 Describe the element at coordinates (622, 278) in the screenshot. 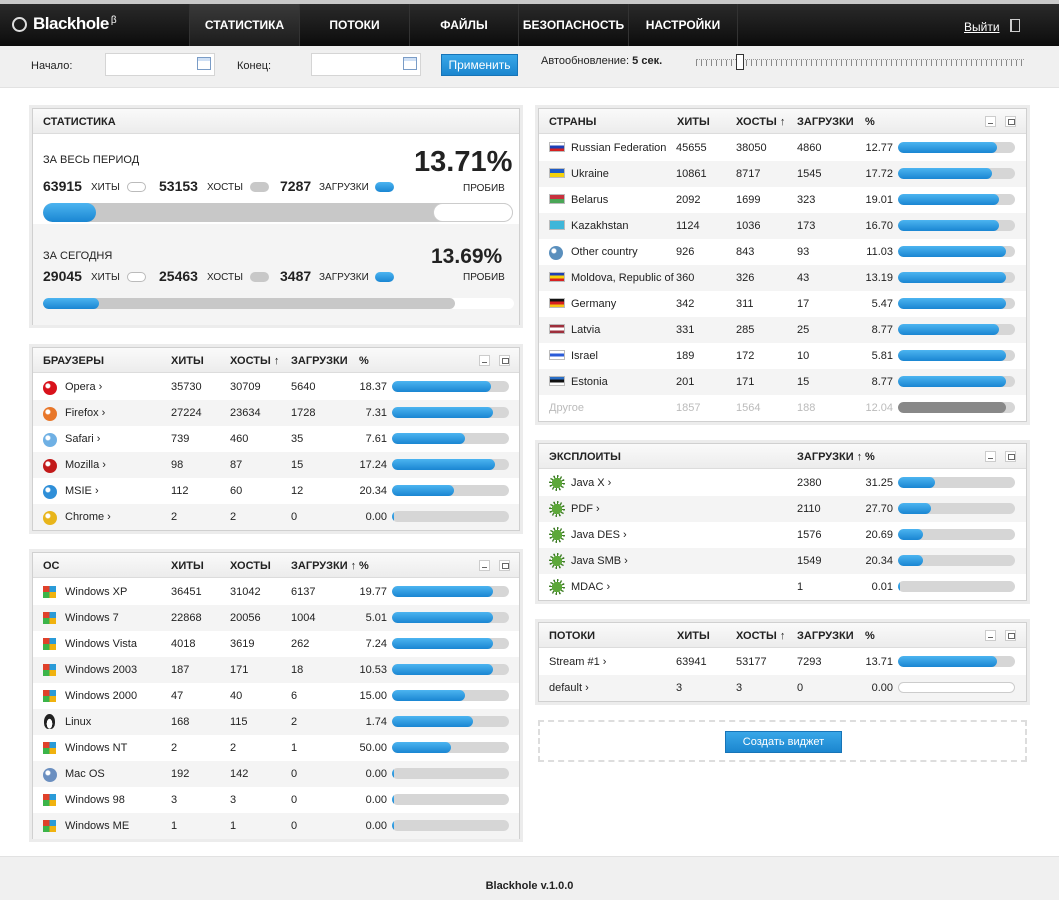

I see `country-name: Moldova, Republic of` at that location.